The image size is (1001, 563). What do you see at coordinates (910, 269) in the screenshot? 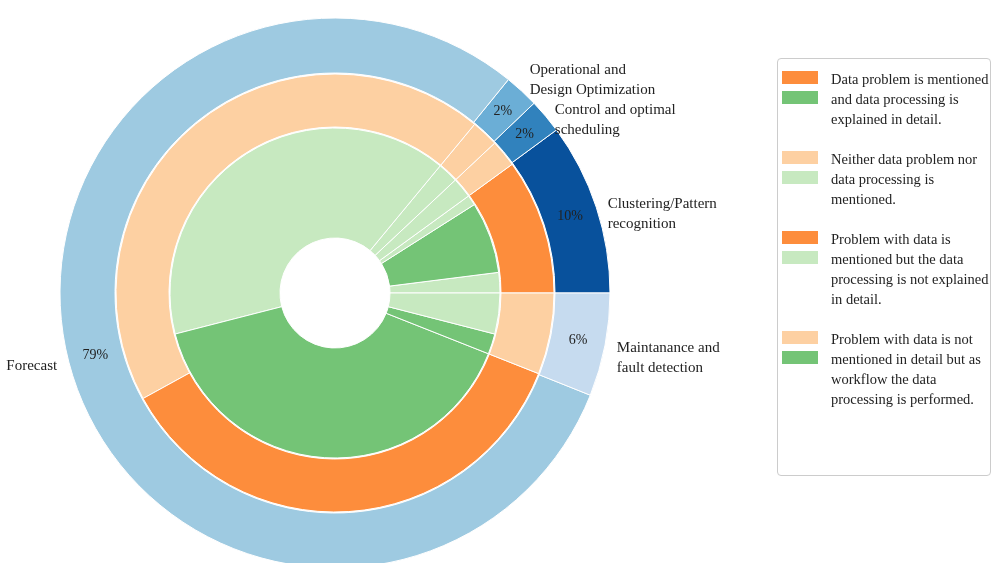
I see `text: Problem with data is mentioned but the data processing is not explained in detail.` at bounding box center [910, 269].